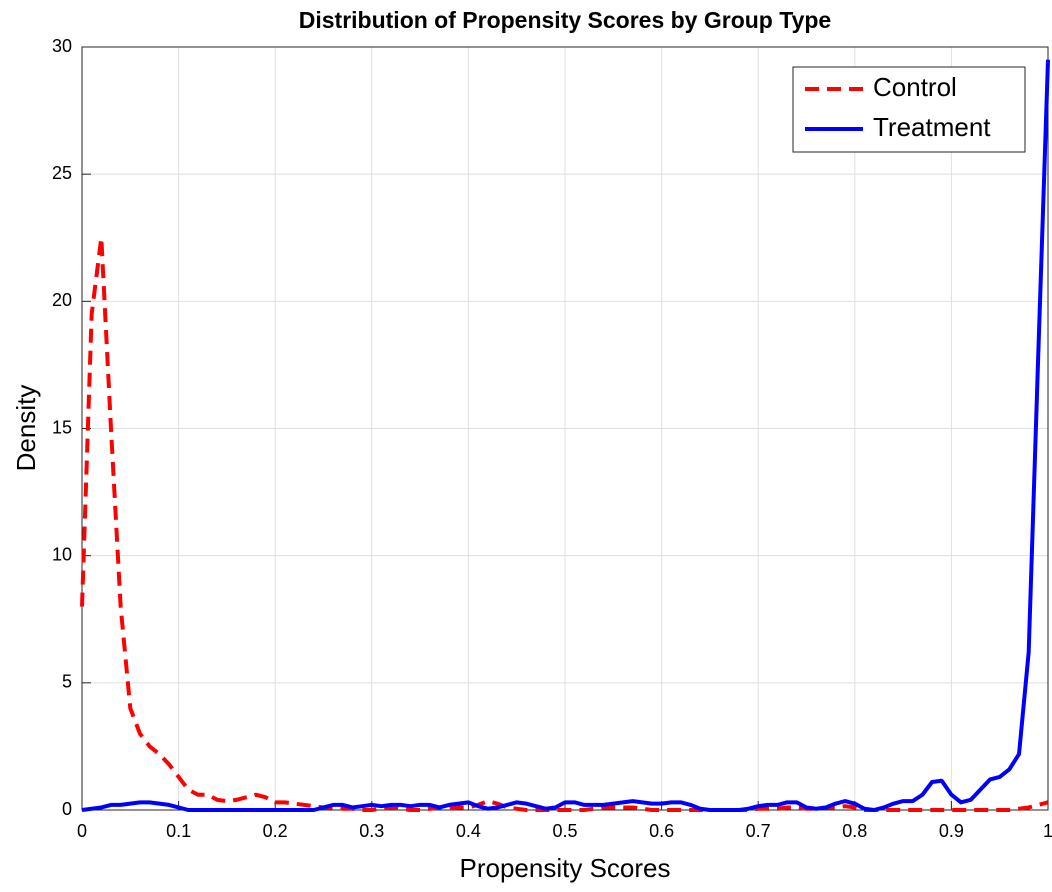 The height and width of the screenshot is (892, 1052). What do you see at coordinates (62, 300) in the screenshot?
I see `y-tick-label: 20` at bounding box center [62, 300].